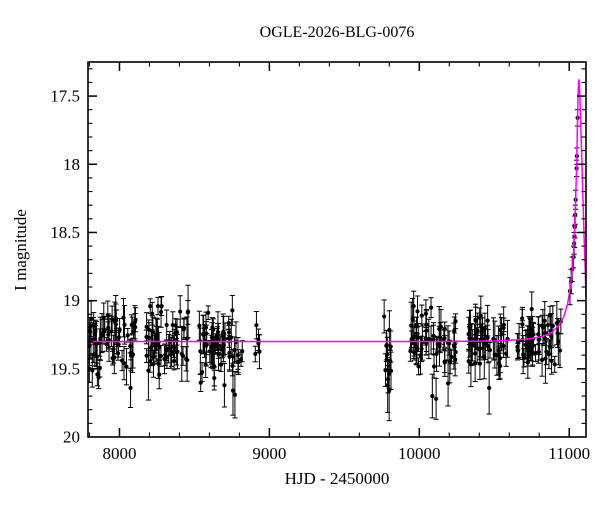 Image resolution: width=600 pixels, height=517 pixels. What do you see at coordinates (337, 478) in the screenshot?
I see `x-axis-label: HJD - 2450000` at bounding box center [337, 478].